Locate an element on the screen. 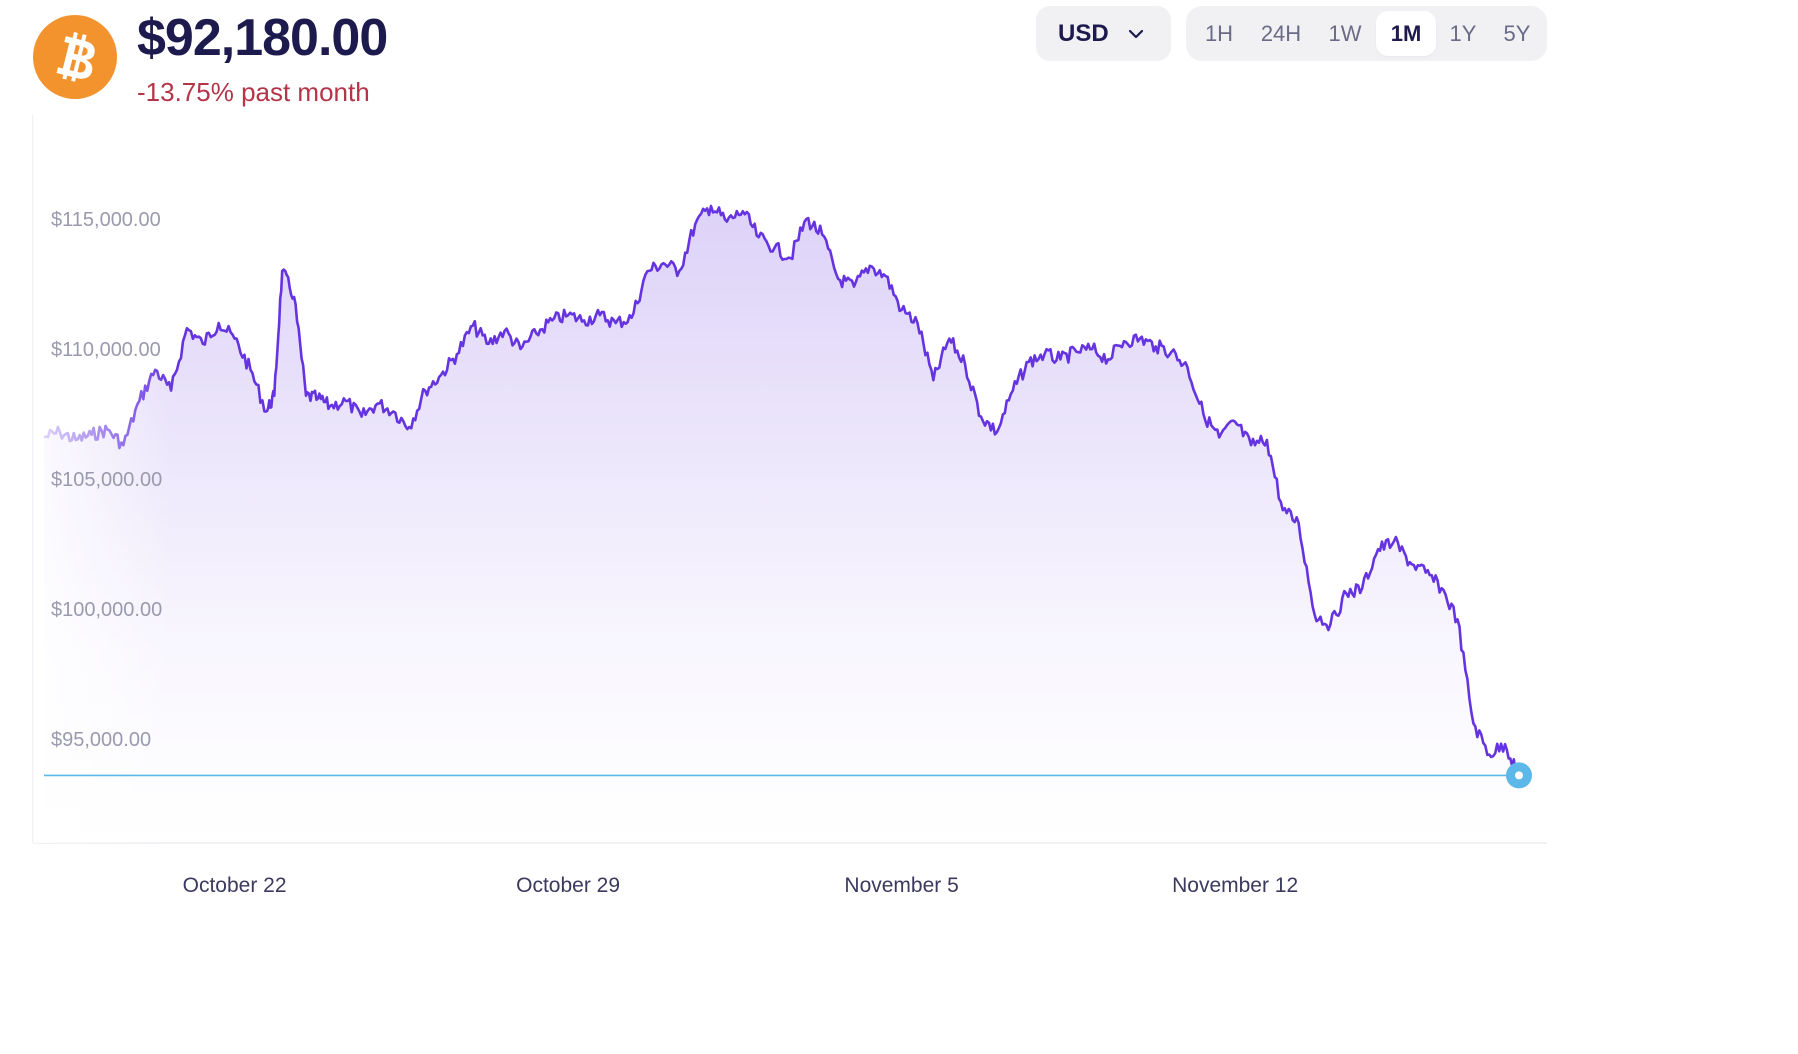 This screenshot has height=1054, width=1798. time-range-selector: 1H 24H 1W 1M 1Y 5Y is located at coordinates (1366, 33).